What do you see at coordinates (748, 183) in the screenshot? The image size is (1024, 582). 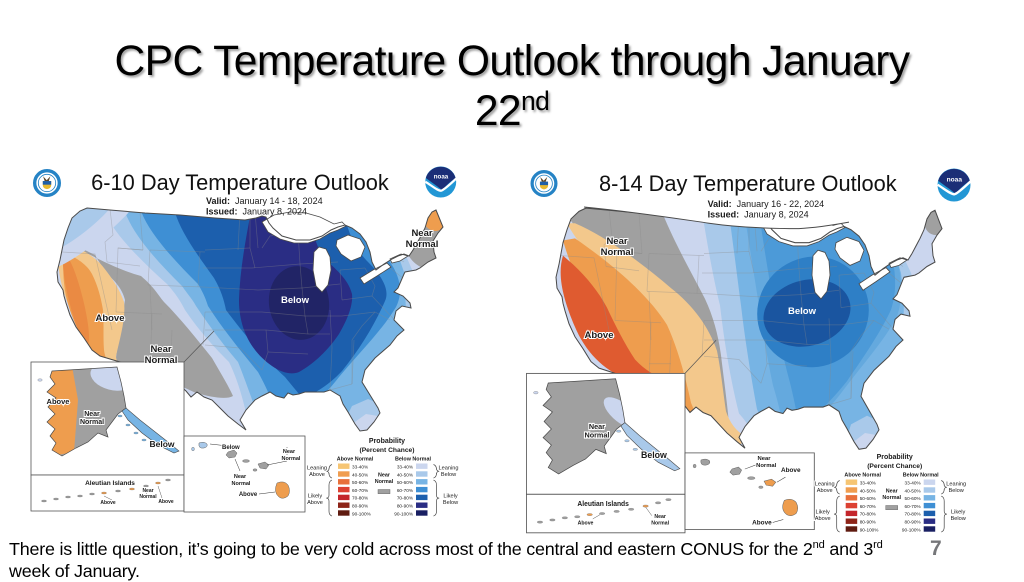 I see `svg-text: 8-14 Day Temperature Outlook` at bounding box center [748, 183].